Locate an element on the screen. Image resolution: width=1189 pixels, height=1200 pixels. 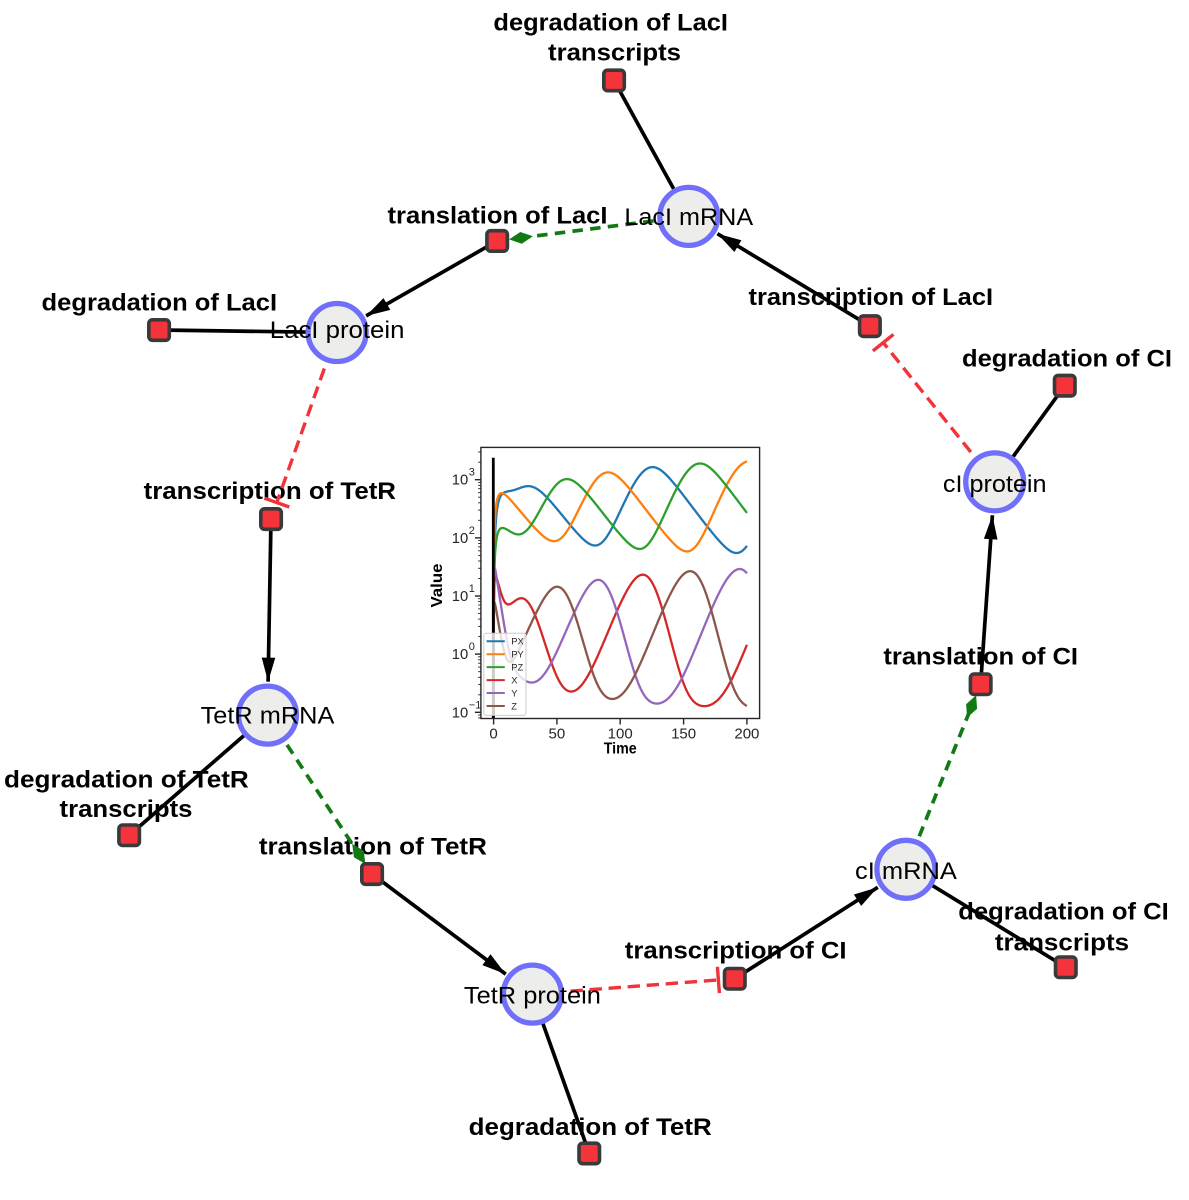
svg-text: cI protein is located at coordinates (995, 484).